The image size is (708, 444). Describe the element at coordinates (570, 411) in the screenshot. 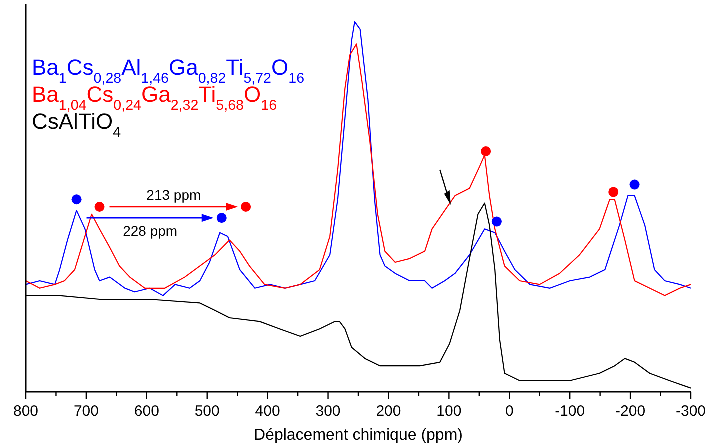

I see `x-tick-label: -100` at that location.